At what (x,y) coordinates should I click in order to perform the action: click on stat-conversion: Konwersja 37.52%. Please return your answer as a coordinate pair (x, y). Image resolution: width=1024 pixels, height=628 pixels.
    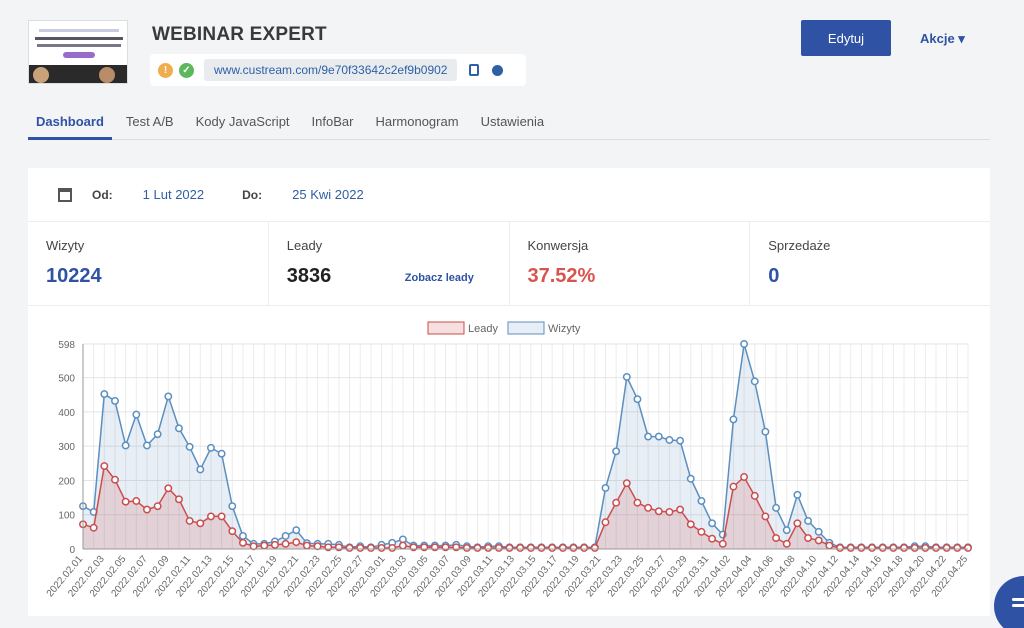
    Looking at the image, I should click on (630, 263).